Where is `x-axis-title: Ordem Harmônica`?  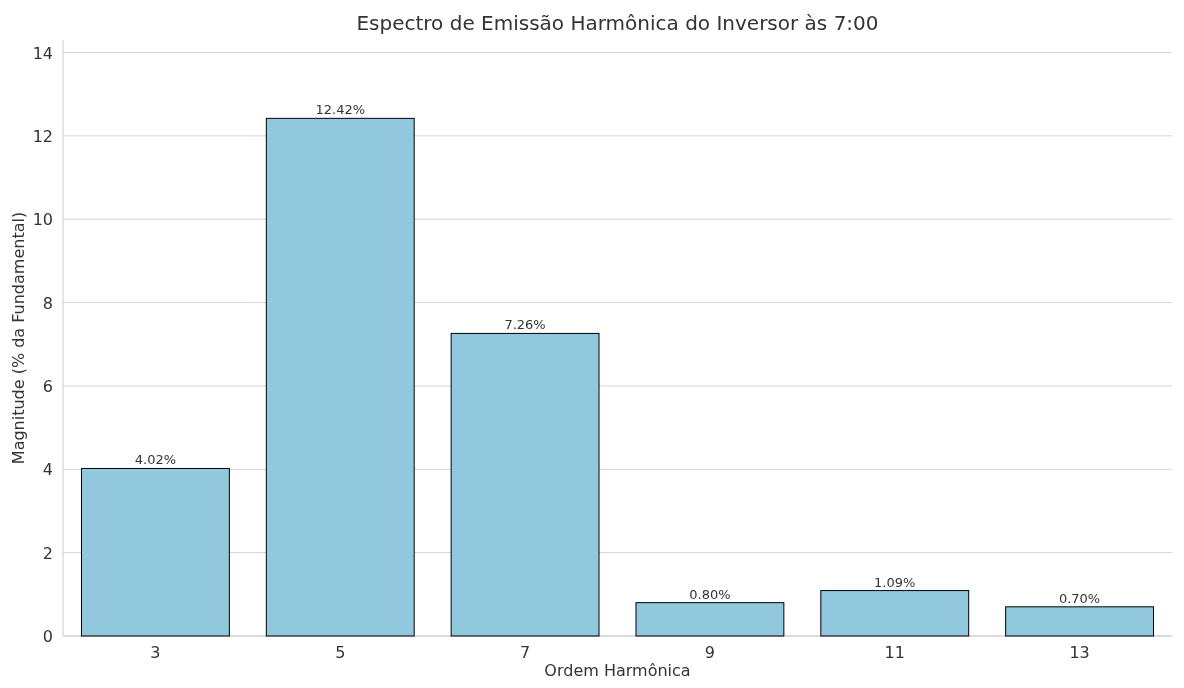 x-axis-title: Ordem Harmônica is located at coordinates (617, 670).